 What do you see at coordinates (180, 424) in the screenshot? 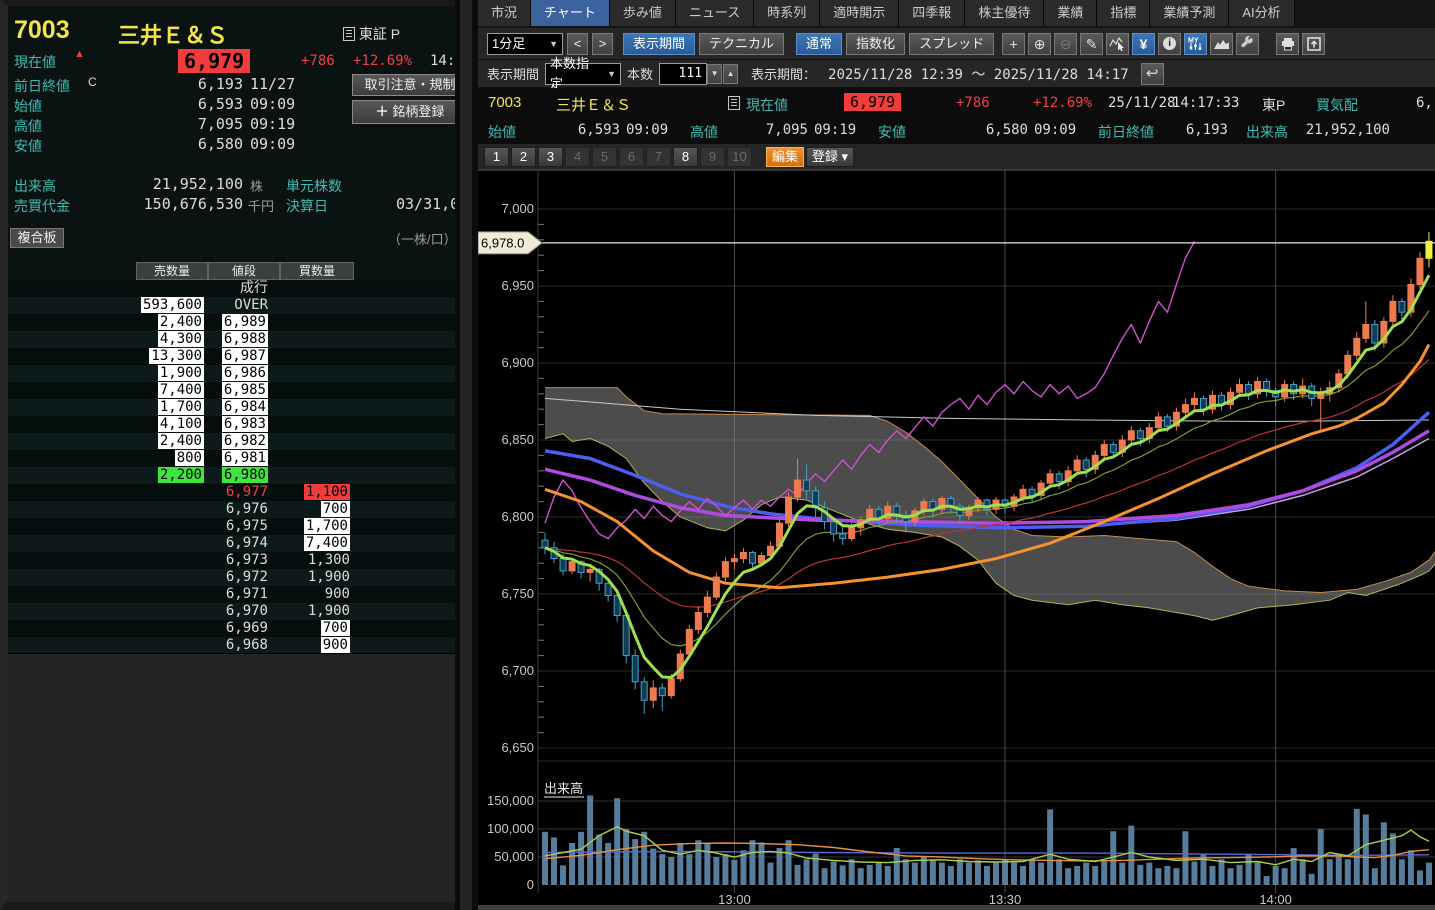
I see `sell-qty: 4,100` at bounding box center [180, 424].